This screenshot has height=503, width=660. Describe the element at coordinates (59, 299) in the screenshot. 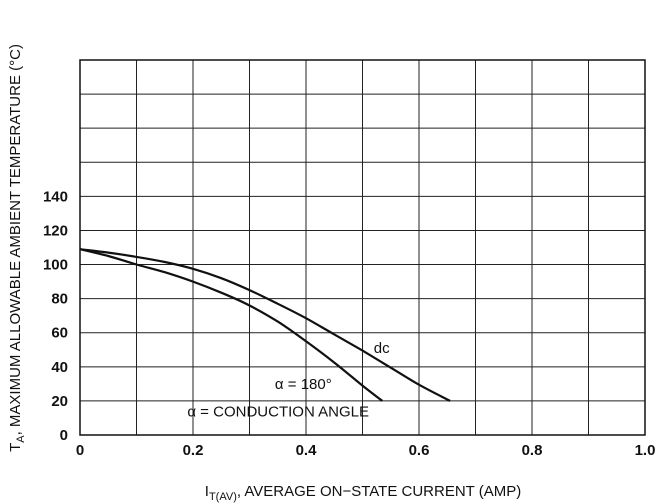

I see `y-tick-label: 80` at that location.